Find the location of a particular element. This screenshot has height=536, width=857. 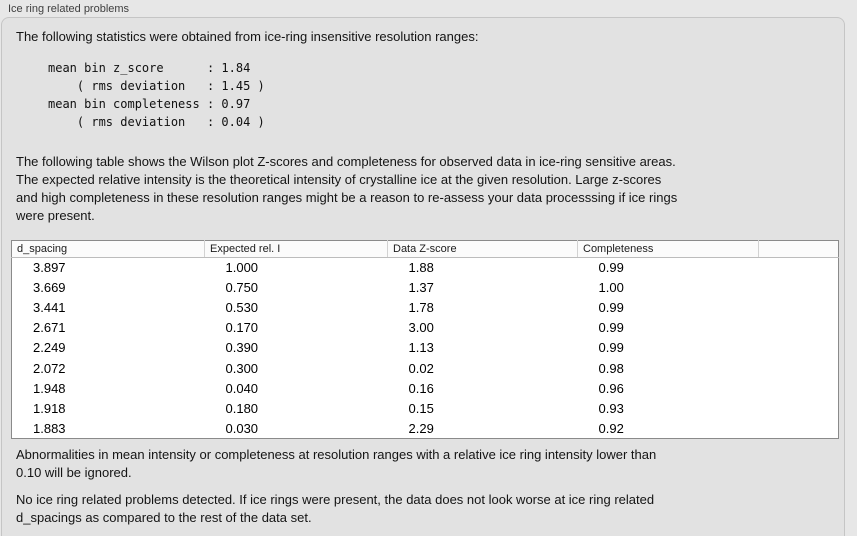

text-line: ( rms deviation : 1.45 ) is located at coordinates (156, 86).